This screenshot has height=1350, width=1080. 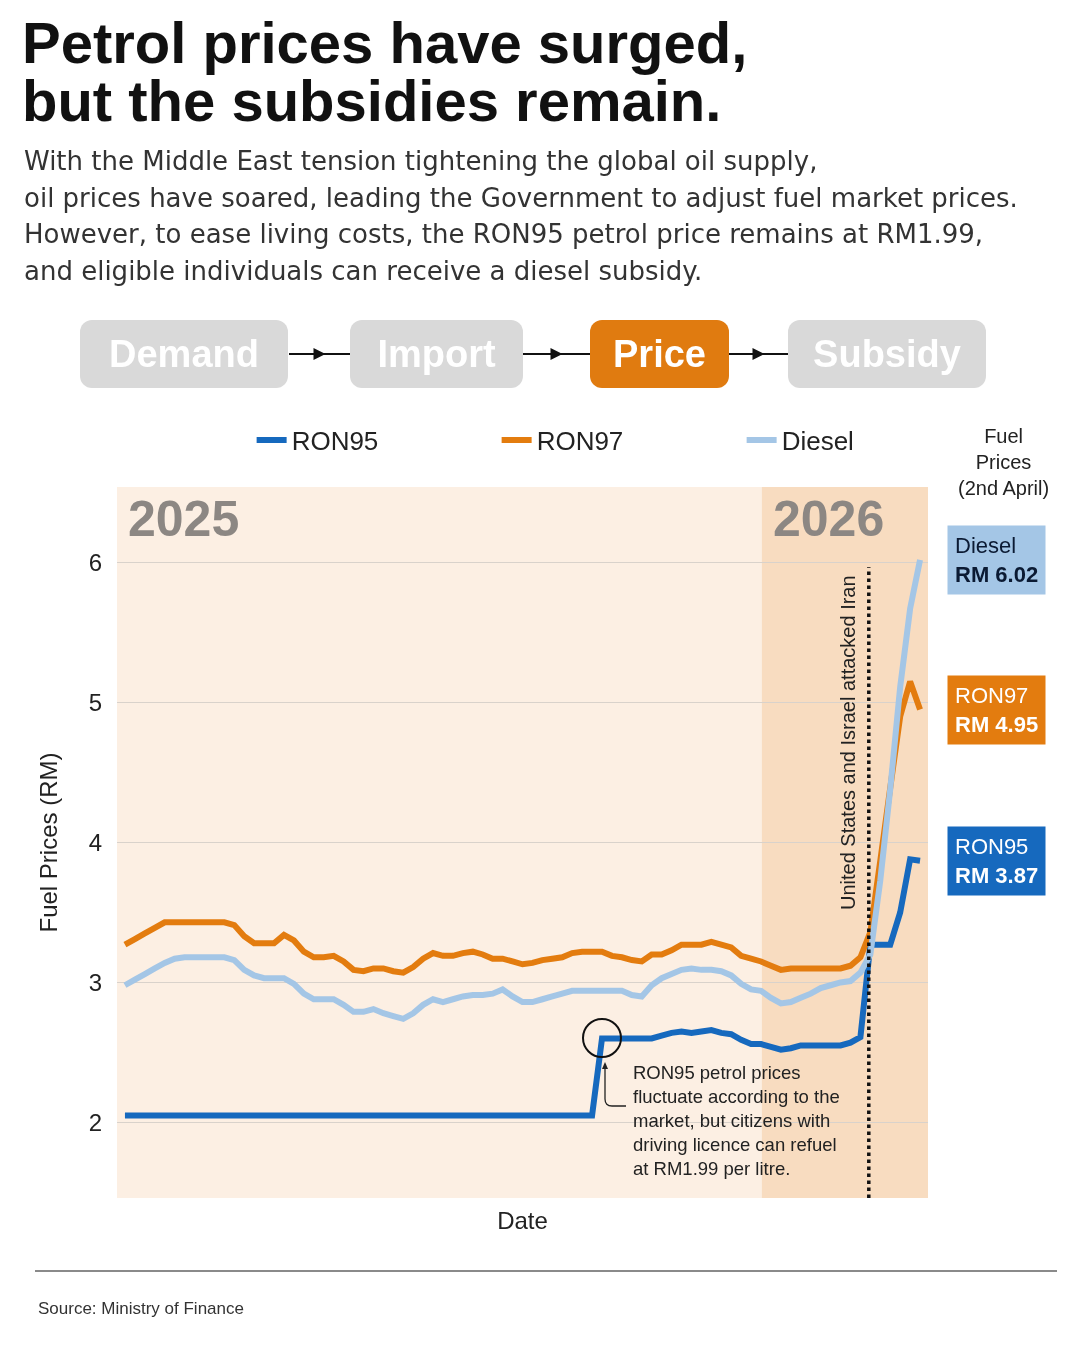 I want to click on chart-title: Petrol prices have surged, but the subsidies remain., so click(x=385, y=71).